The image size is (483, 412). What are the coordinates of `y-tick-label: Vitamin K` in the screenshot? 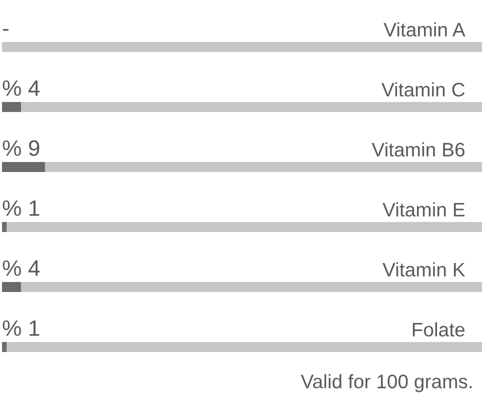 It's located at (424, 269).